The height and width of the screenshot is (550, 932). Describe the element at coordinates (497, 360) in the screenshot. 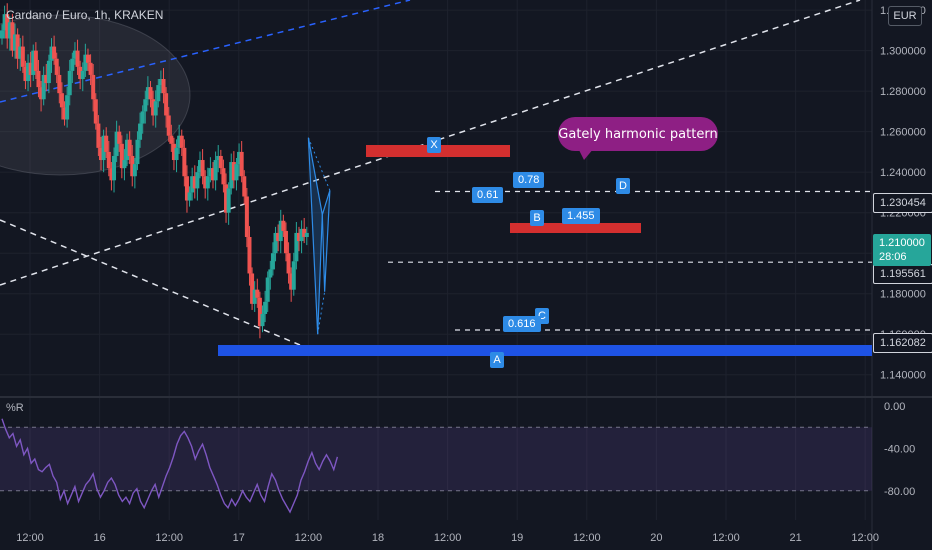

I see `pattern-point-a: A` at that location.